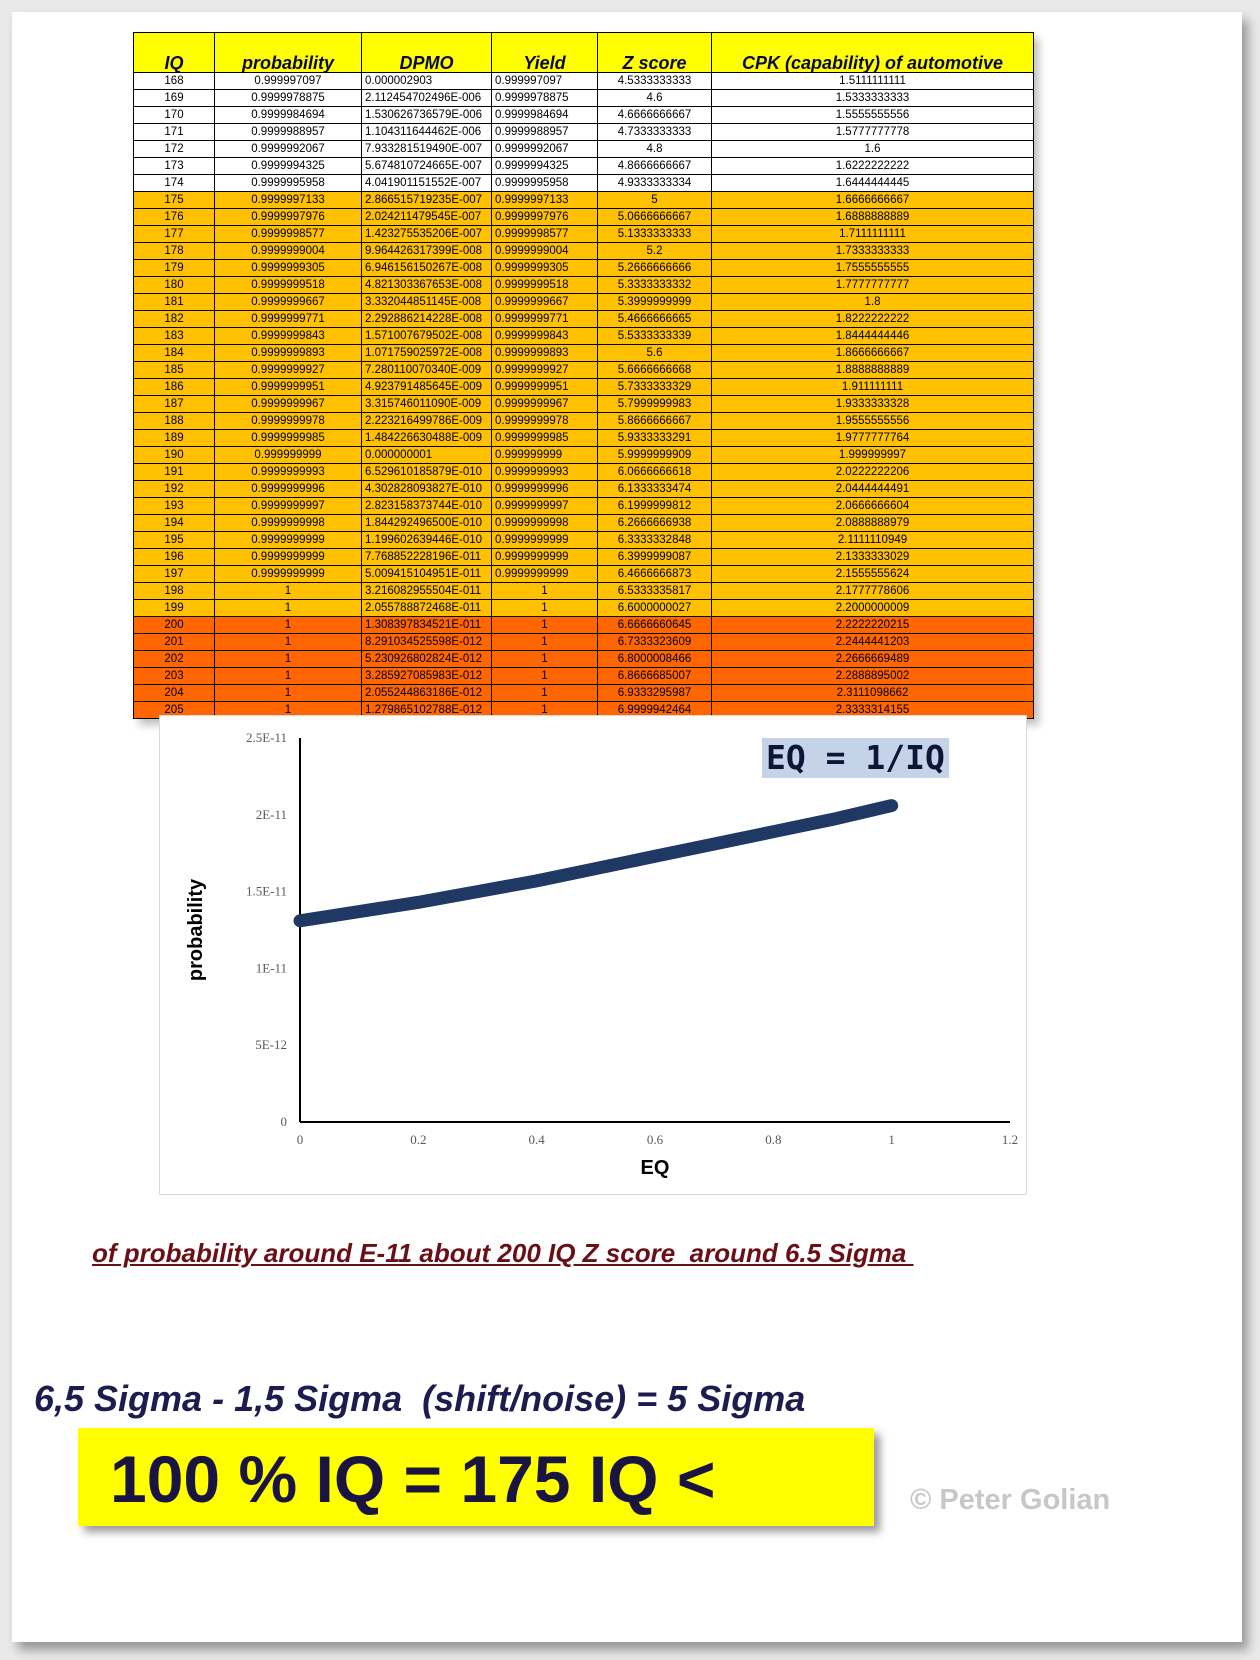 This screenshot has height=1660, width=1260. I want to click on chart-annotation: EQ = 1/IQ, so click(855, 758).